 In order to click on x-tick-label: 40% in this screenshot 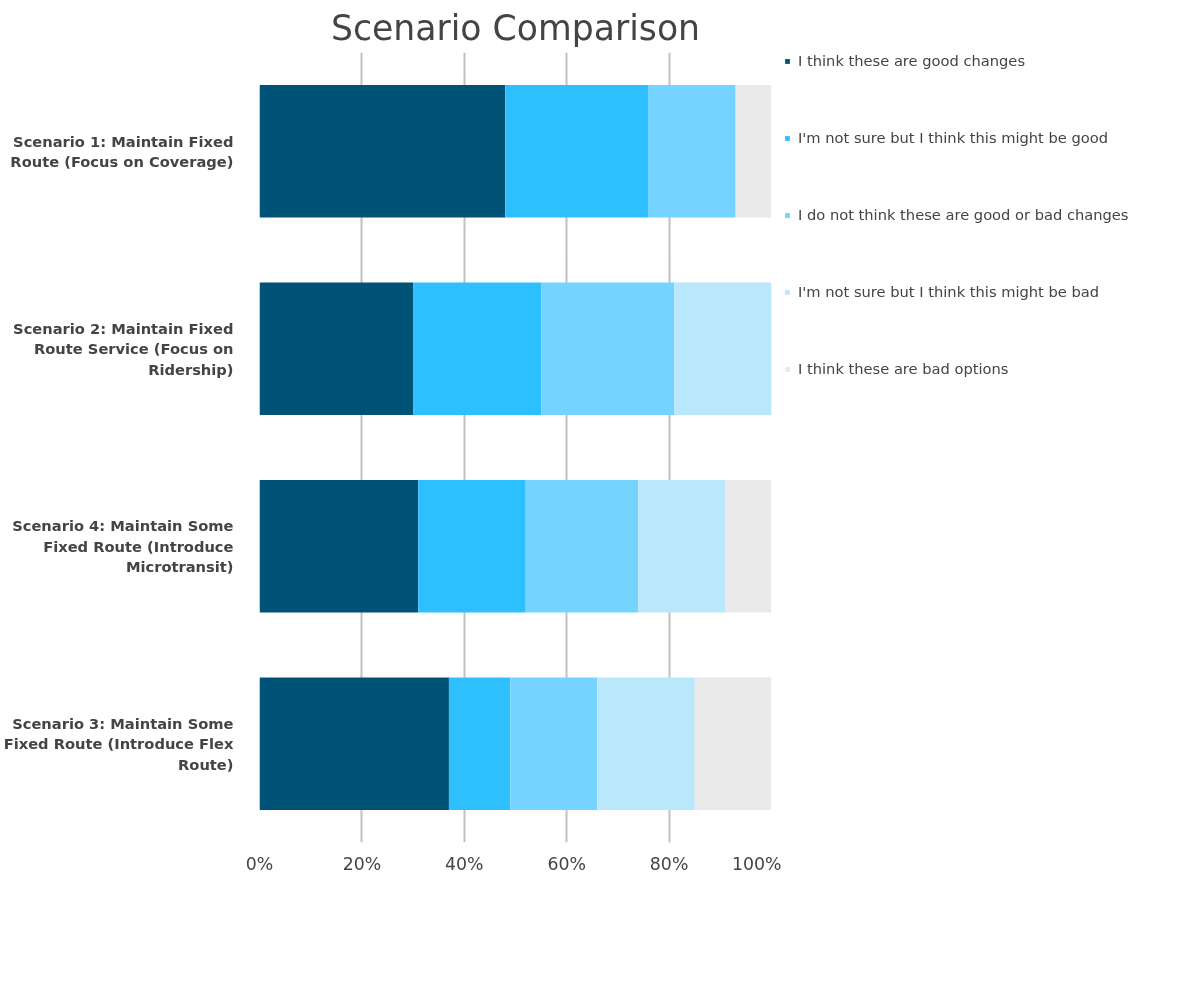, I will do `click(464, 863)`.